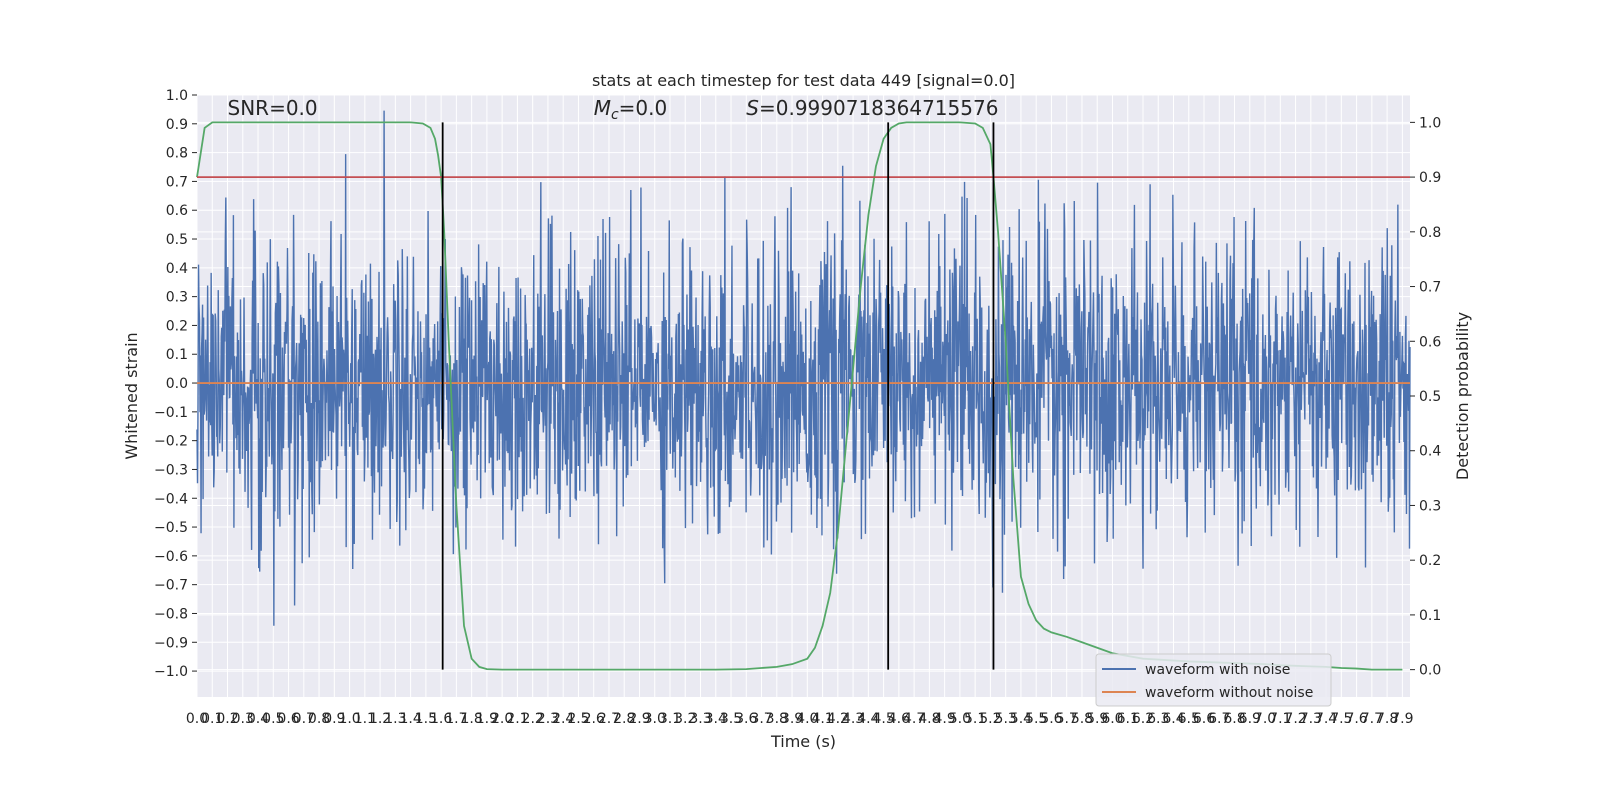  I want to click on y-tick-label: −1.0, so click(171, 672).